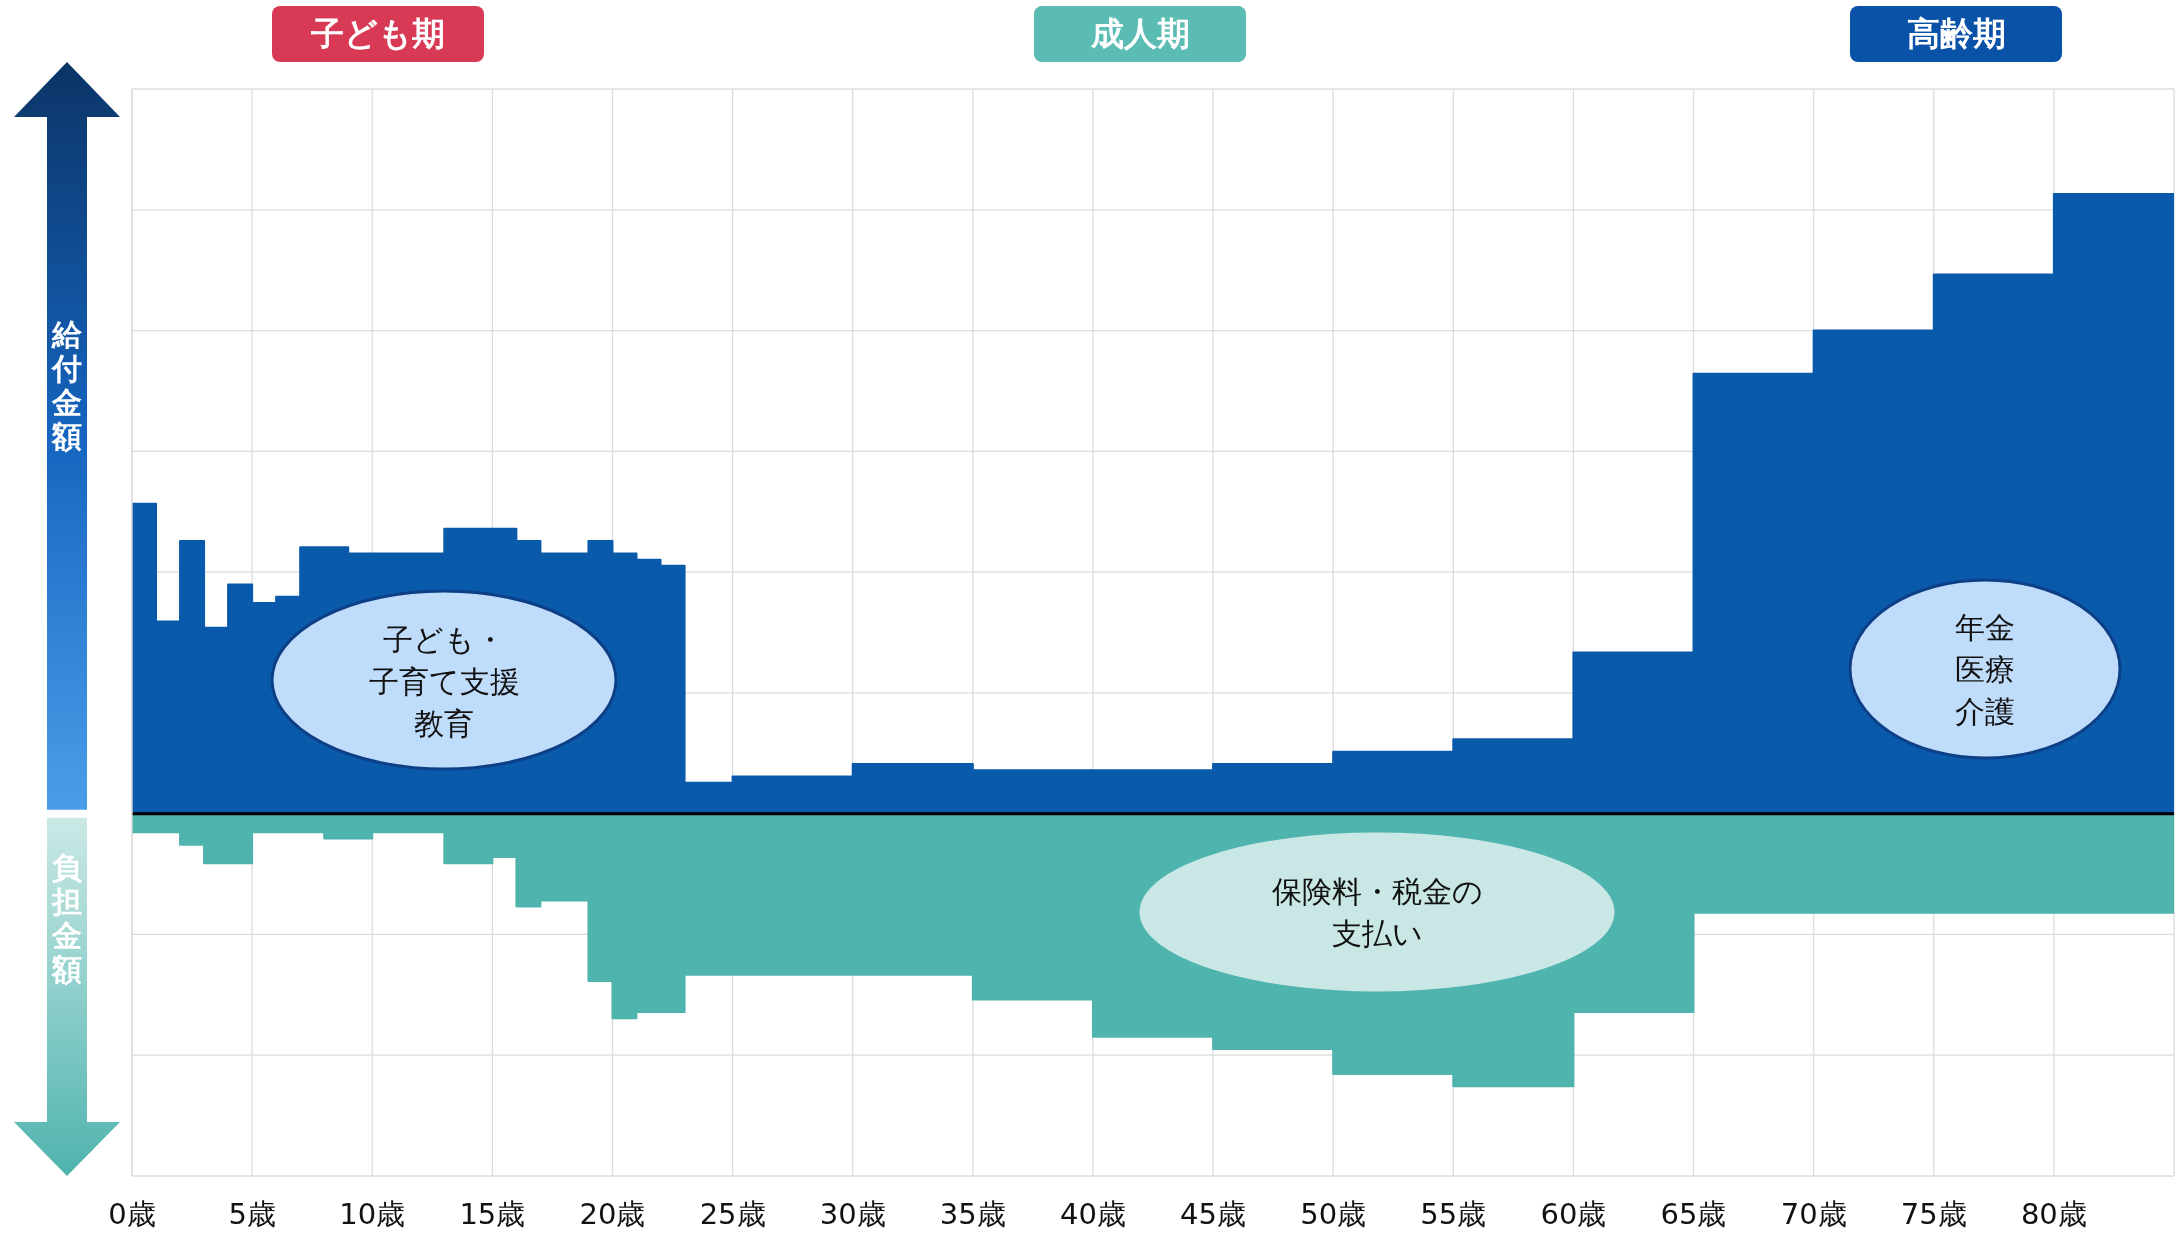  I want to click on annotation: 支払い, so click(1377, 933).